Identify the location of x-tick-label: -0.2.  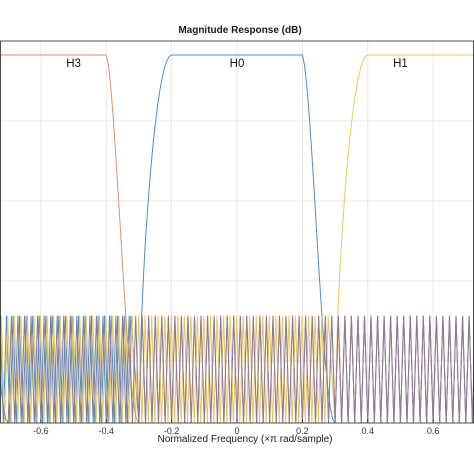
(172, 431).